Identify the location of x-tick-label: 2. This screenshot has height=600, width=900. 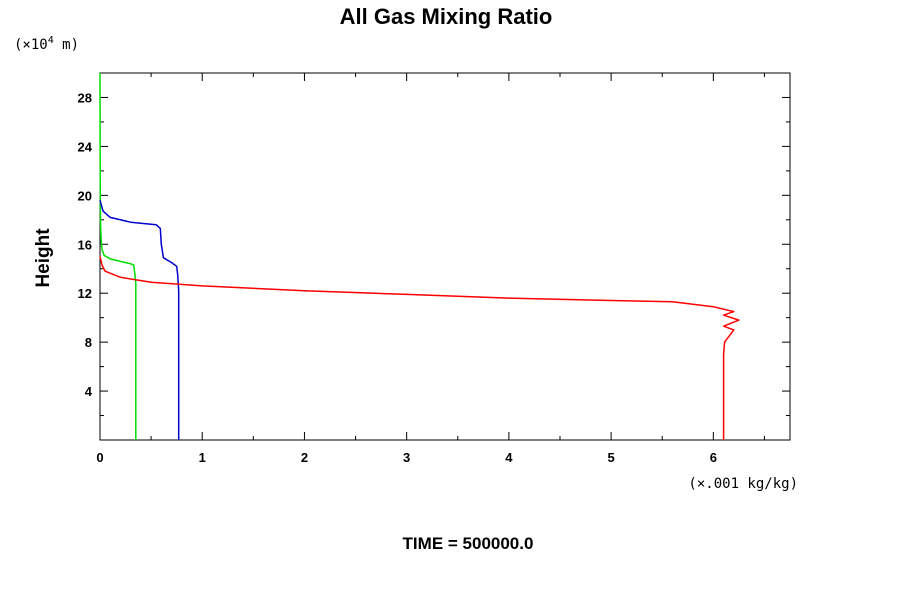
(304, 457).